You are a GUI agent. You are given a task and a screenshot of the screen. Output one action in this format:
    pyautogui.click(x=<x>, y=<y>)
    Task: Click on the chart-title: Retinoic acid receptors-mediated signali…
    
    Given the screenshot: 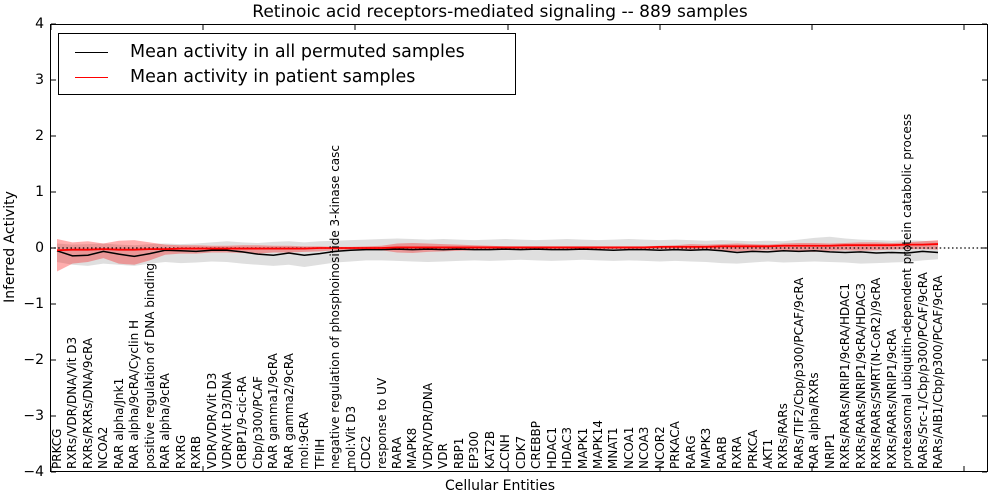 What is the action you would take?
    pyautogui.click(x=500, y=12)
    